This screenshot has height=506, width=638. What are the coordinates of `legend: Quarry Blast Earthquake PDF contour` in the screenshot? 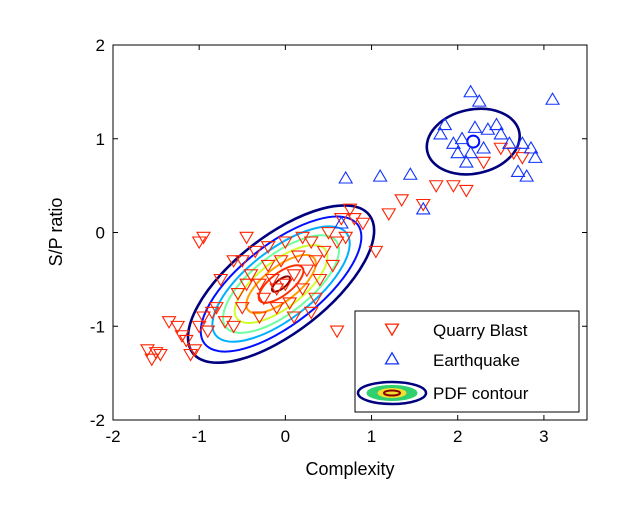 It's located at (467, 361).